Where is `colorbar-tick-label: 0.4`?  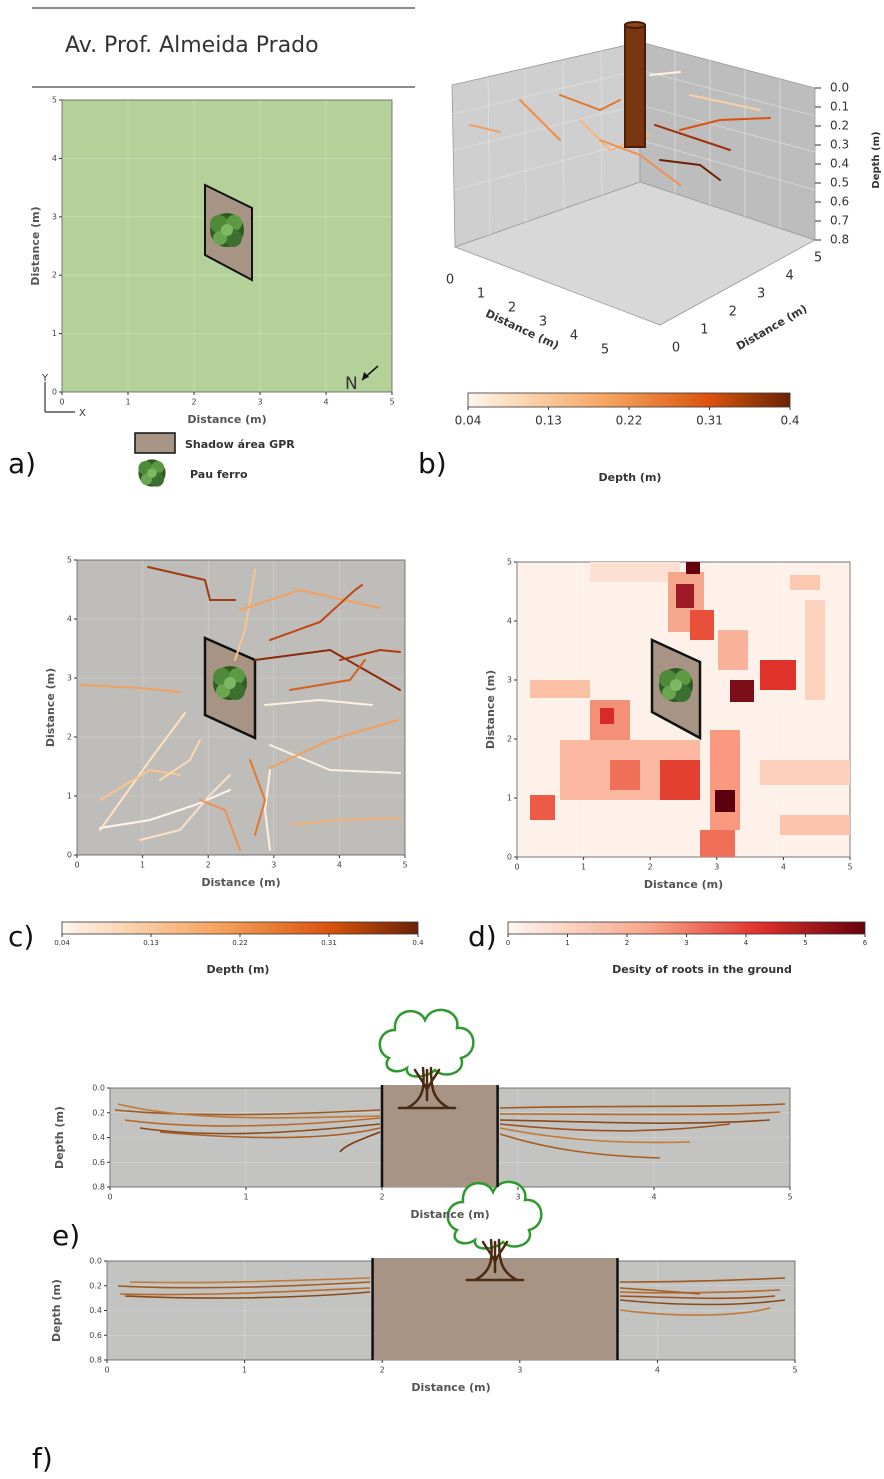 colorbar-tick-label: 0.4 is located at coordinates (789, 421).